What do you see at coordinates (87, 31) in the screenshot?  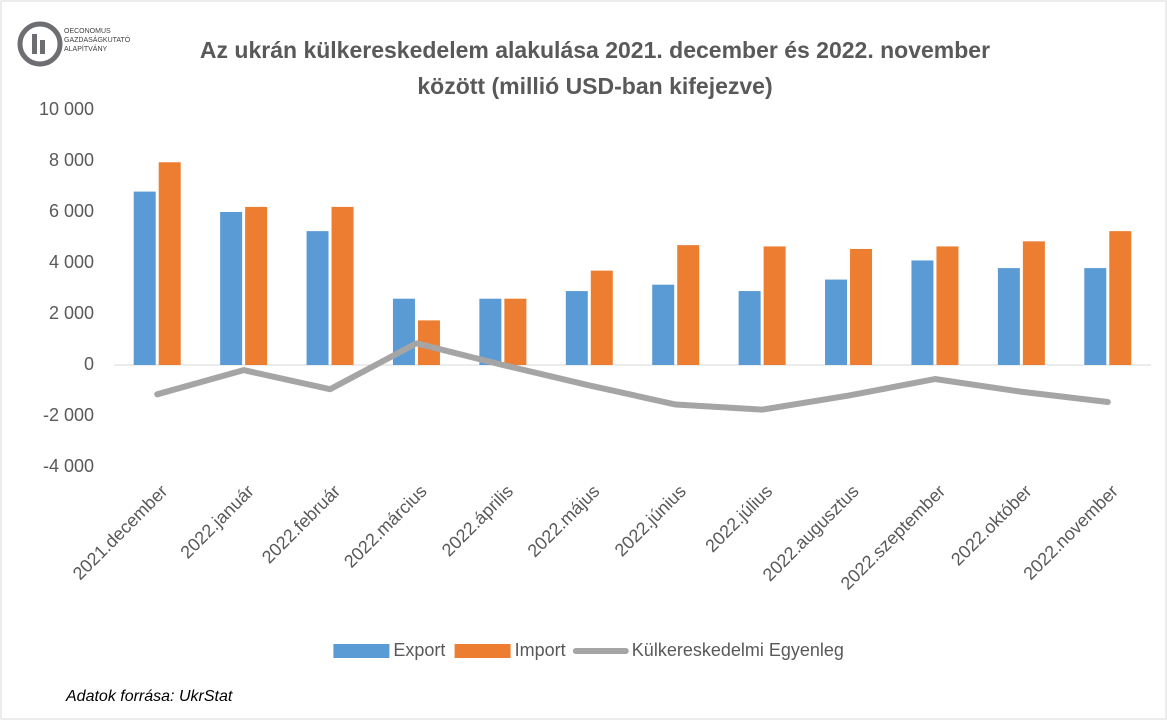 I see `logo-text: OECONOMUS` at bounding box center [87, 31].